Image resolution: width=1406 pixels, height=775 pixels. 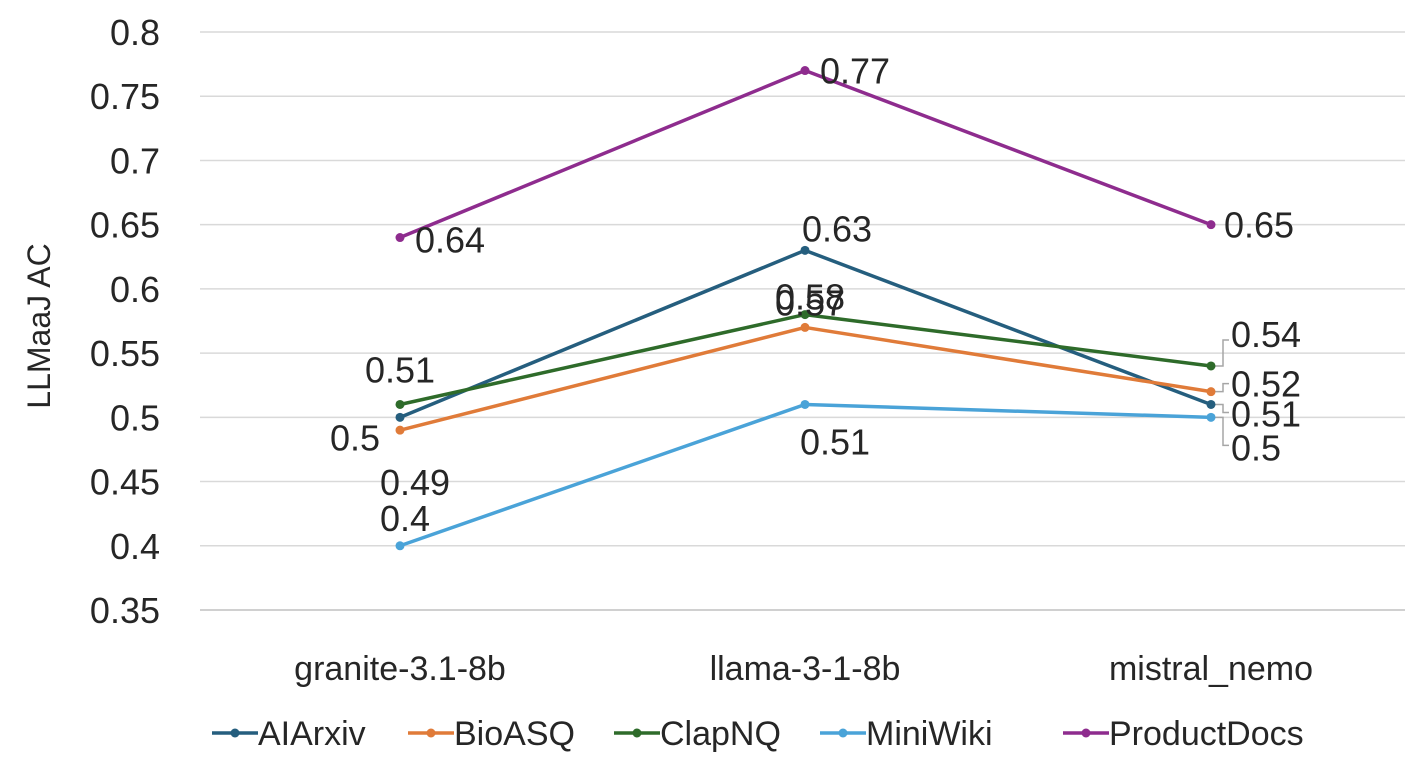 What do you see at coordinates (450, 240) in the screenshot?
I see `data-label-productdocs: 0.64` at bounding box center [450, 240].